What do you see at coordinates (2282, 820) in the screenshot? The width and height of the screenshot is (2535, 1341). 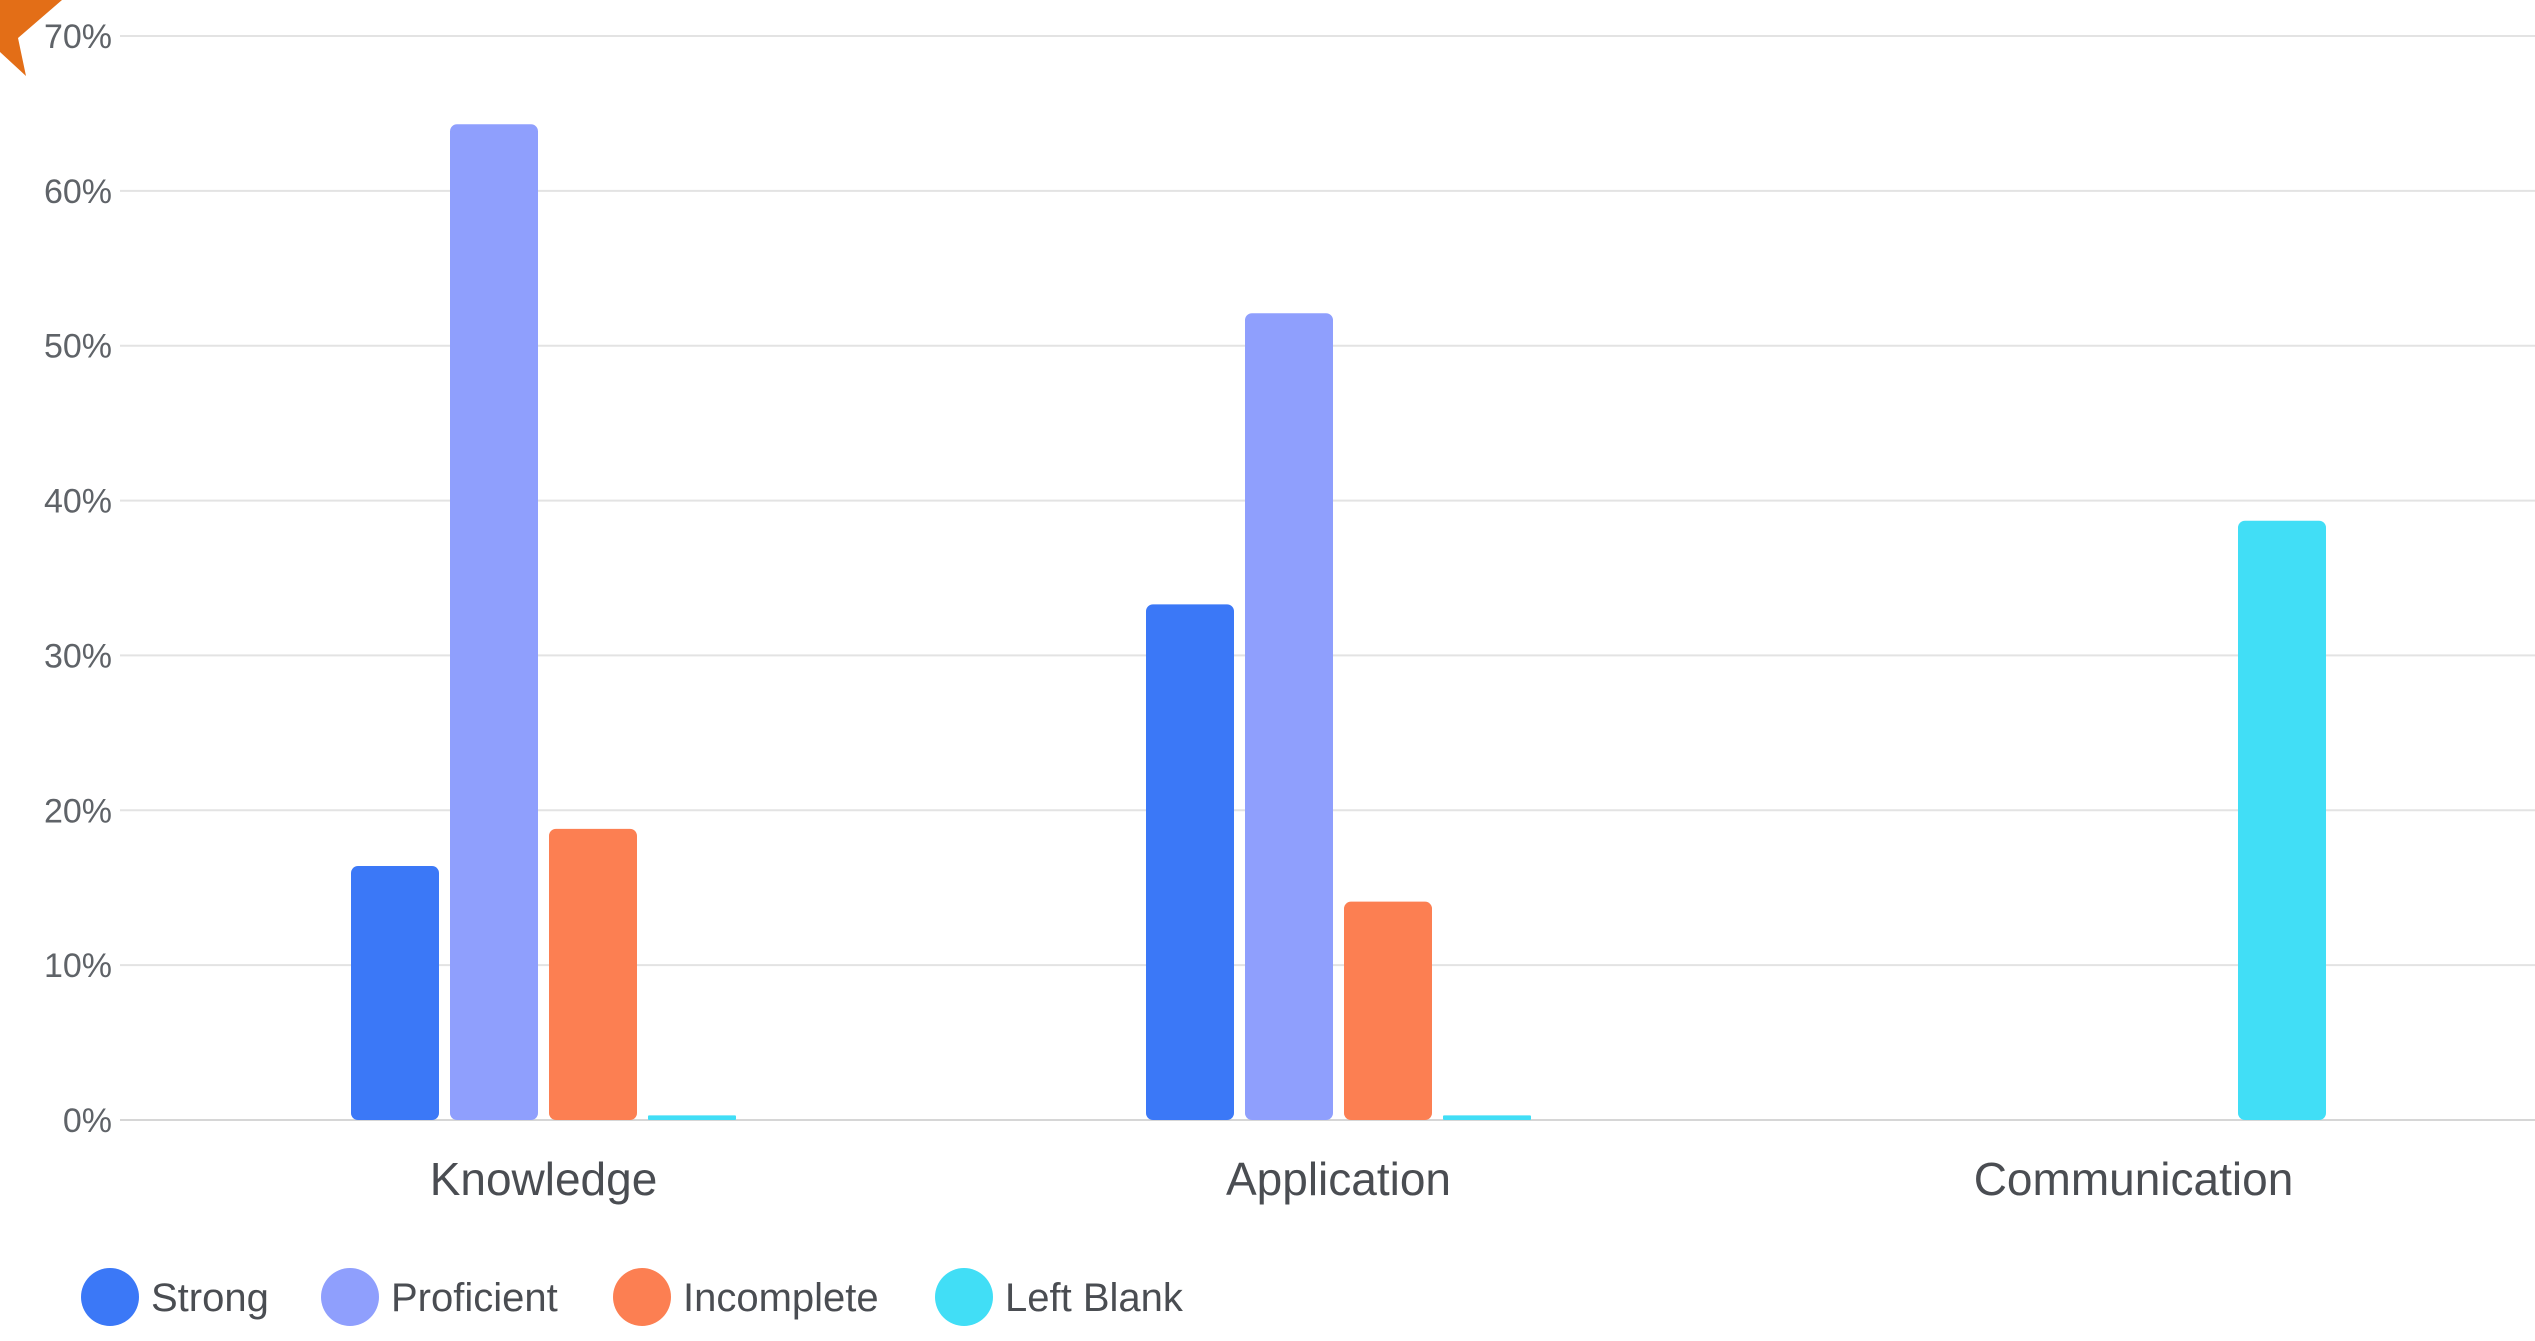 I see `bar-communication-left-blank` at bounding box center [2282, 820].